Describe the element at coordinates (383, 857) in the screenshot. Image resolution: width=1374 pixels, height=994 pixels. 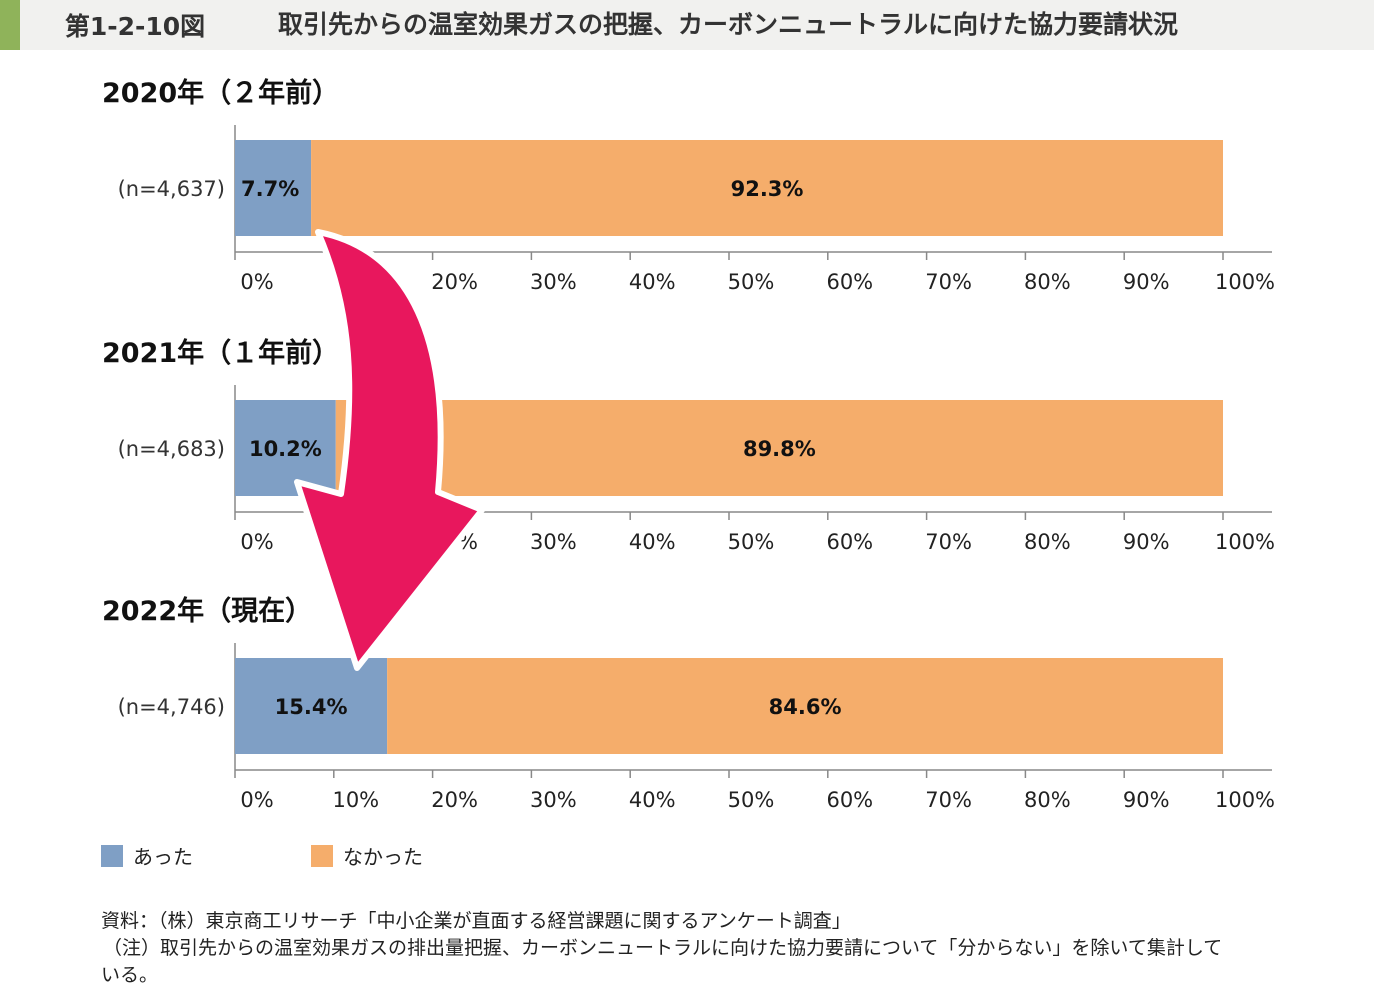
I see `legend-label: なかった` at that location.